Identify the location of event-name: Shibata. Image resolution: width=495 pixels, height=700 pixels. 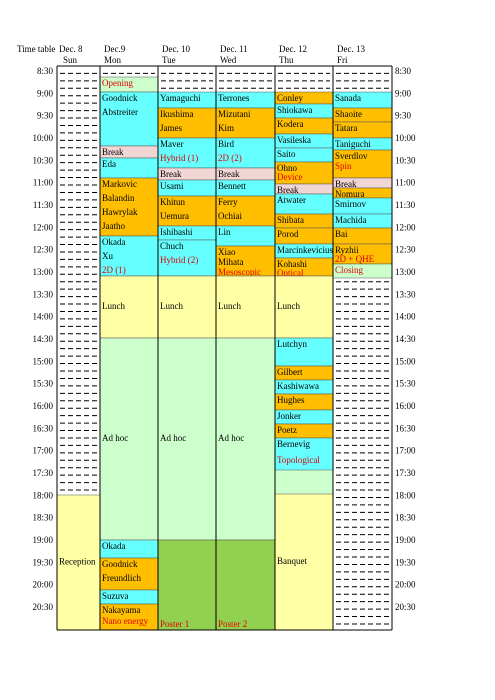
(290, 220).